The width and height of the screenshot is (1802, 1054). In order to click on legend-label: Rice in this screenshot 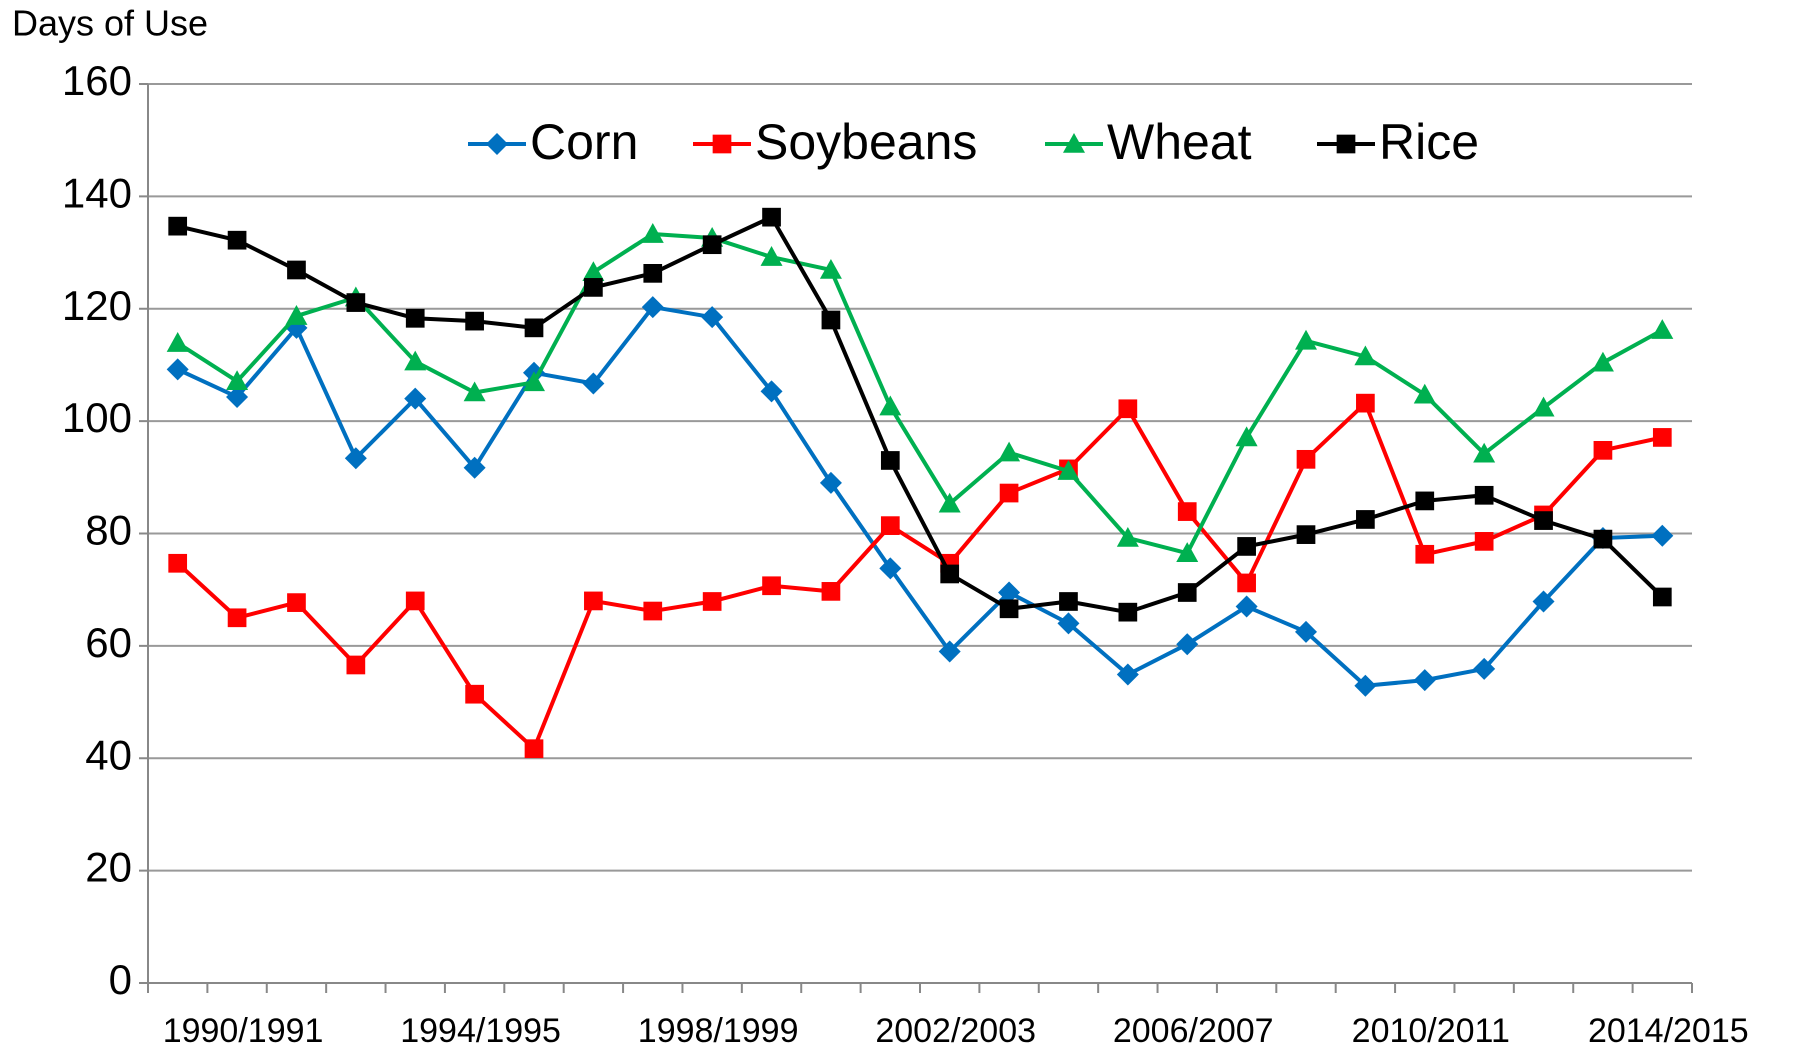, I will do `click(1429, 142)`.